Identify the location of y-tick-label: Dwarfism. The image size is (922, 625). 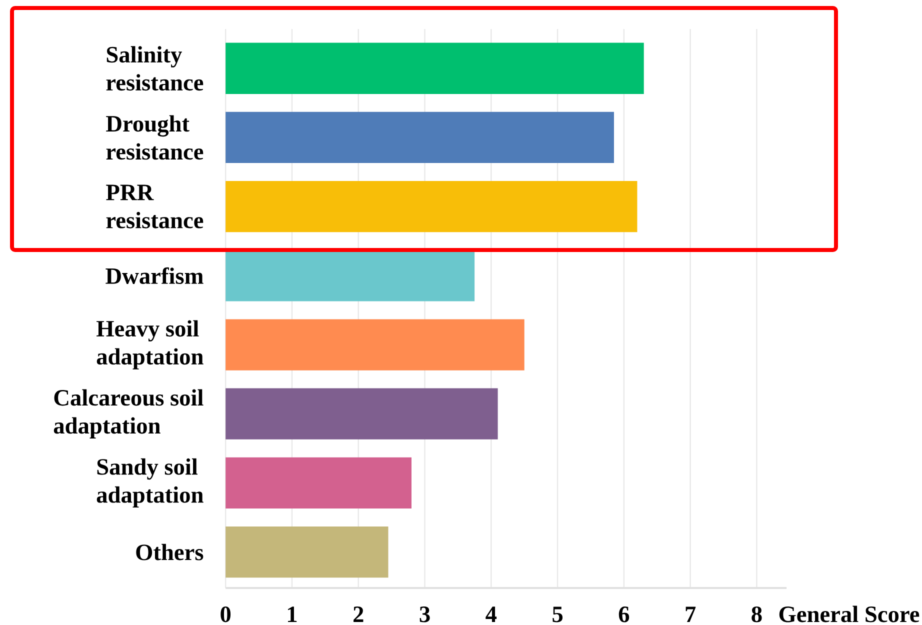
(155, 275).